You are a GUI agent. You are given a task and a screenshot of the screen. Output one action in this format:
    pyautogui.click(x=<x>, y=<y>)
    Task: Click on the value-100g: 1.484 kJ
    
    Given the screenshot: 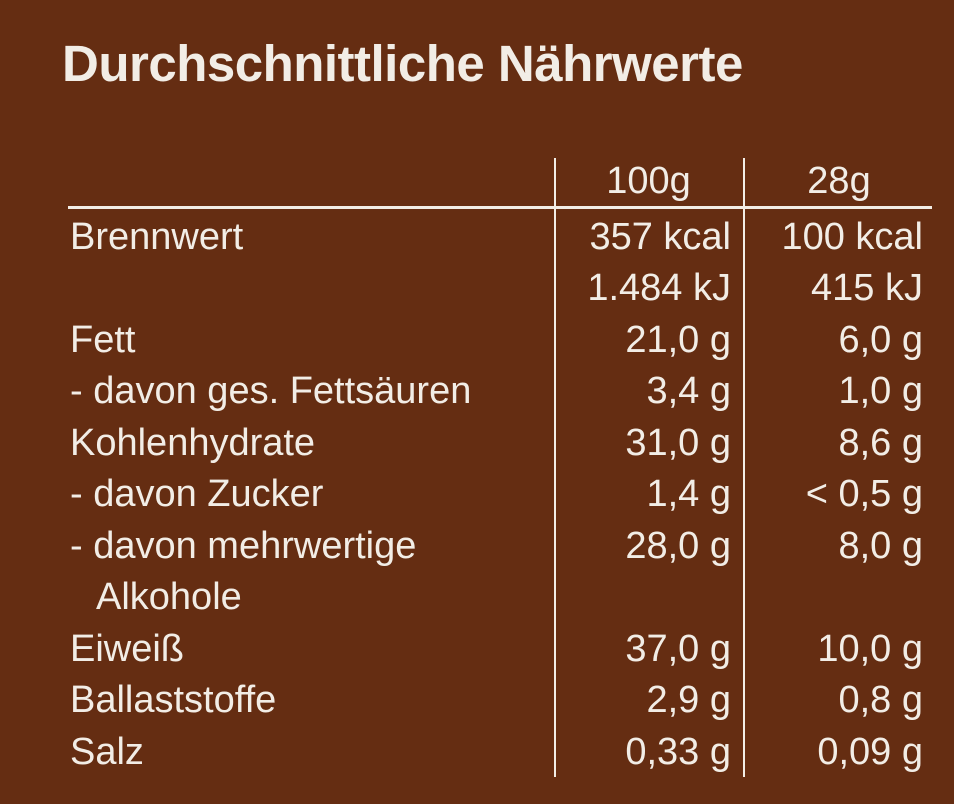 What is the action you would take?
    pyautogui.click(x=659, y=288)
    